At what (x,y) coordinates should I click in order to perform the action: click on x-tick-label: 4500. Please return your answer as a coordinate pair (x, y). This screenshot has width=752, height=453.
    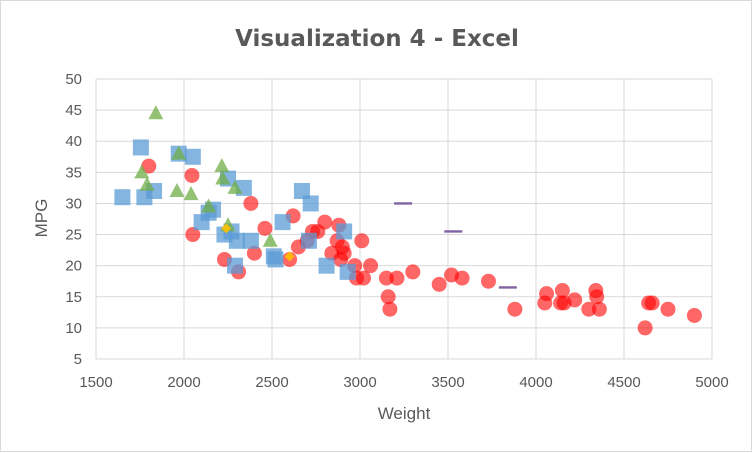
    Looking at the image, I should click on (623, 382).